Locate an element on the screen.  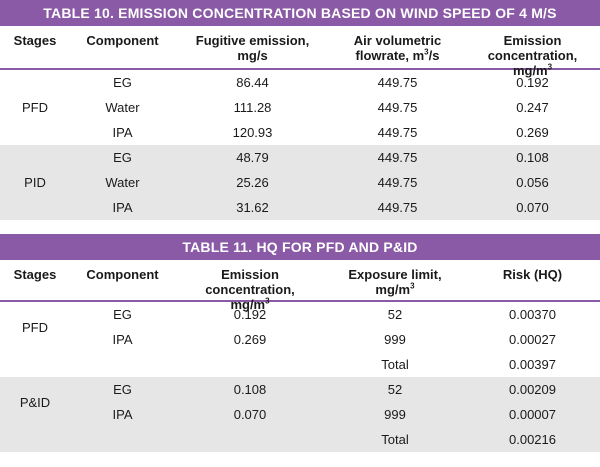
risk-cell: 0.00027 is located at coordinates (532, 339).